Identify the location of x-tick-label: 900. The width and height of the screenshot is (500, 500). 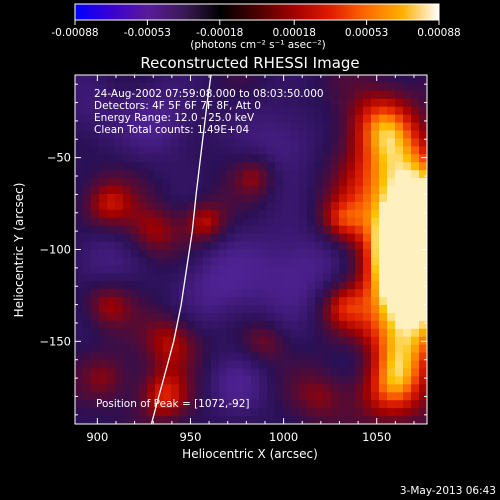
(97, 437).